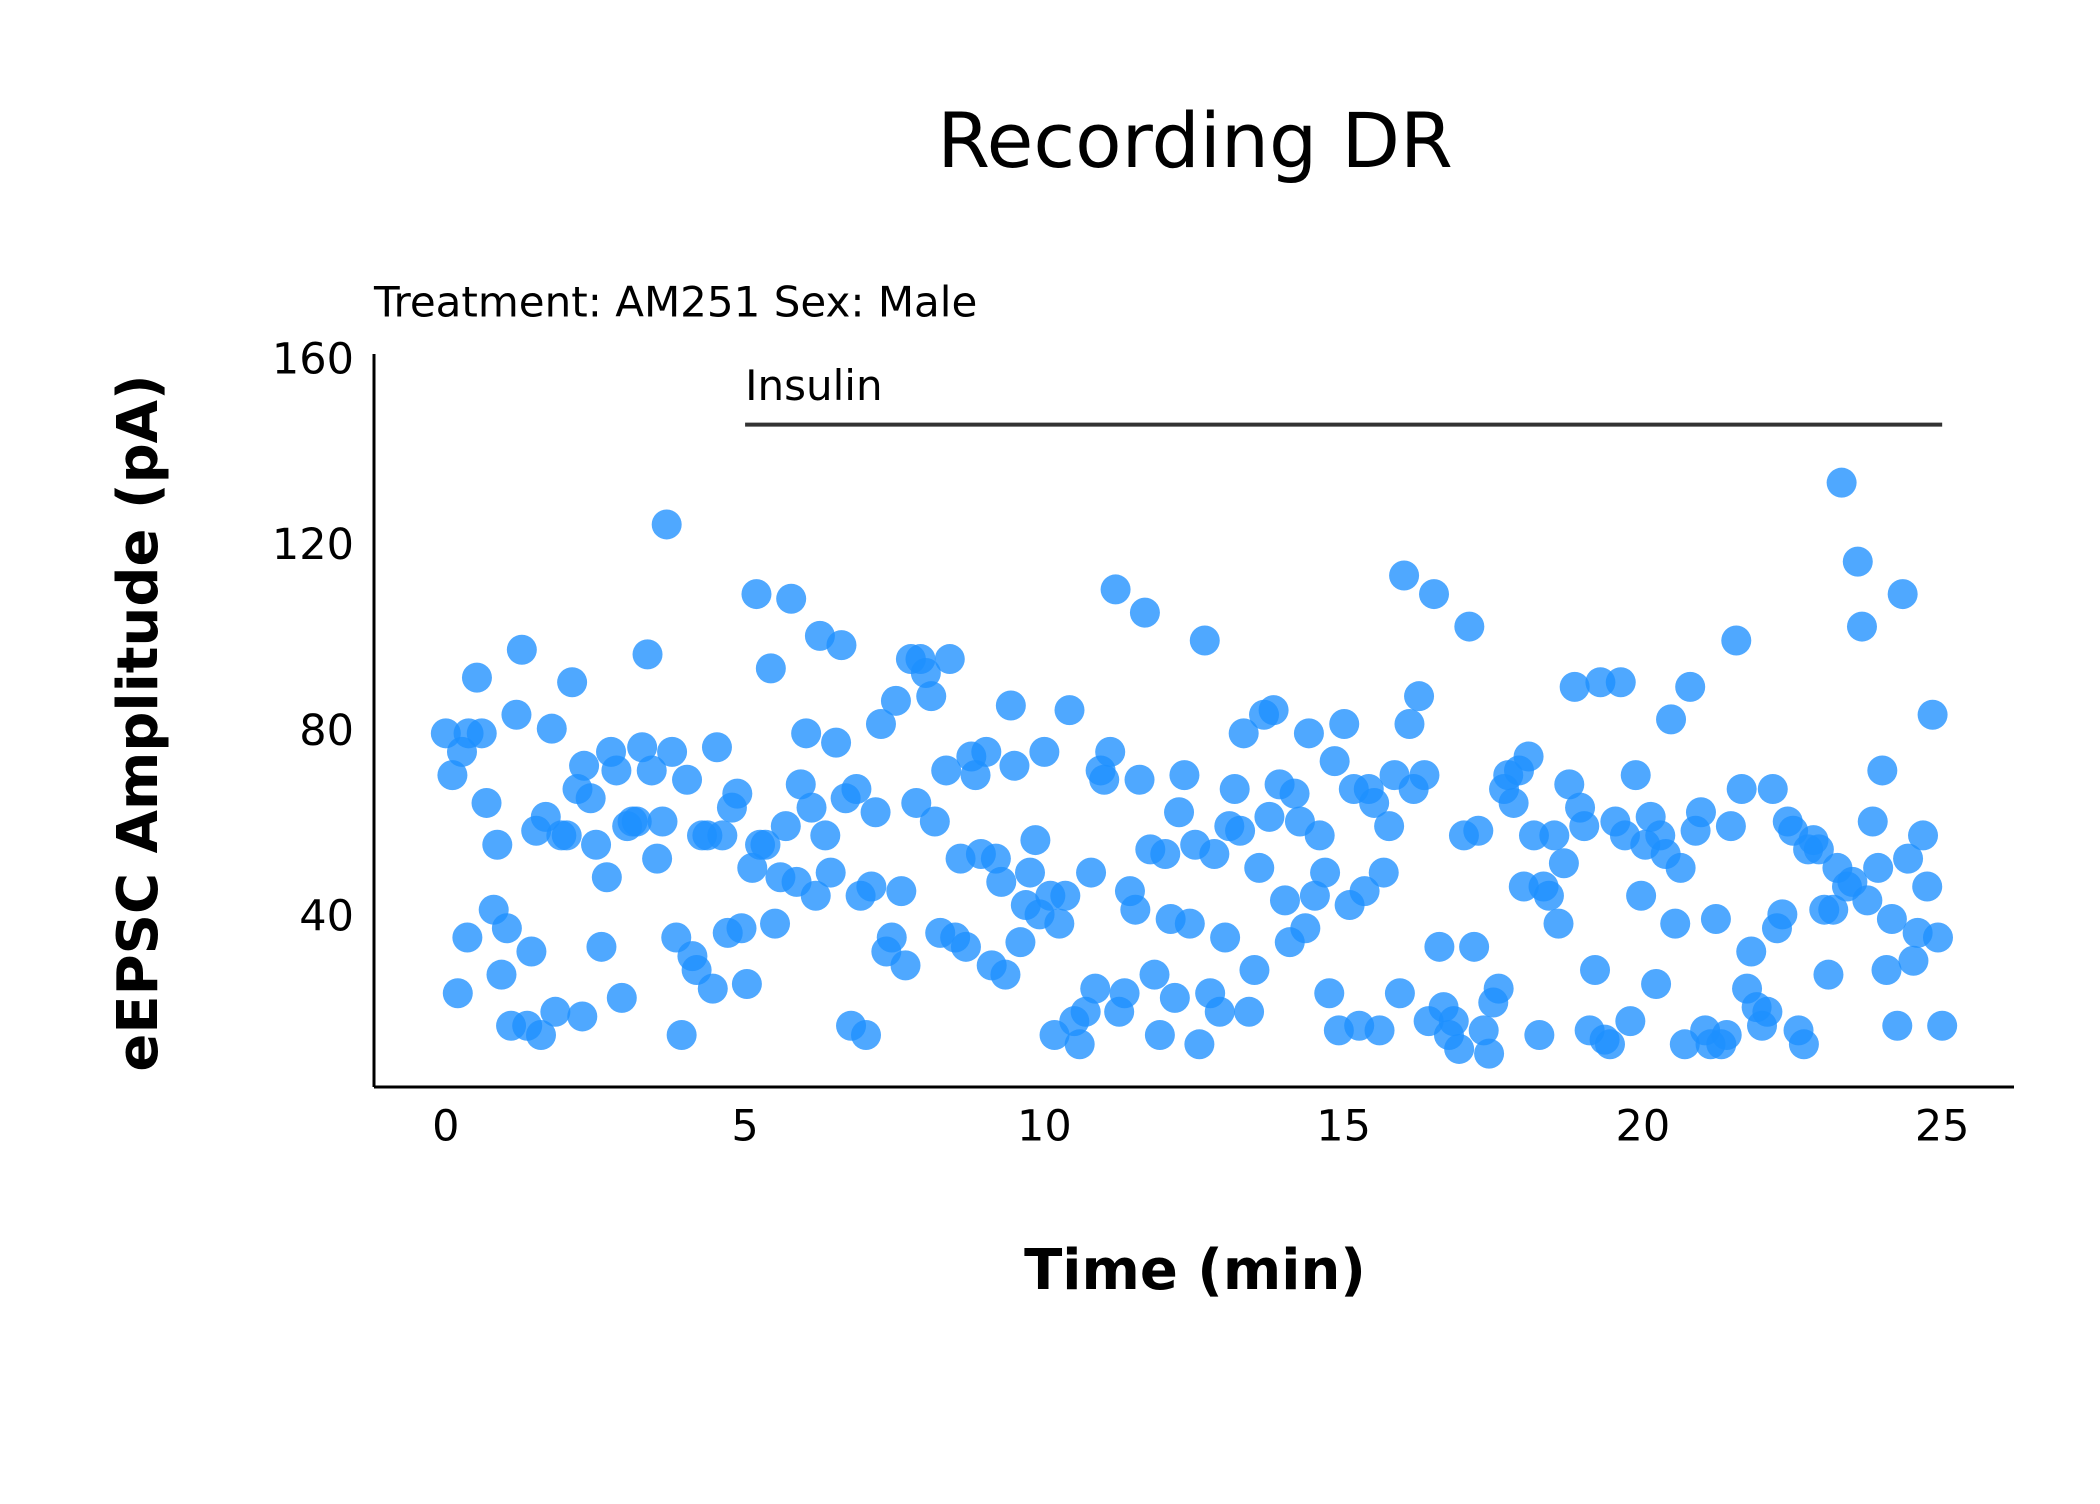  Describe the element at coordinates (813, 385) in the screenshot. I see `annotation-label: Insulin` at that location.